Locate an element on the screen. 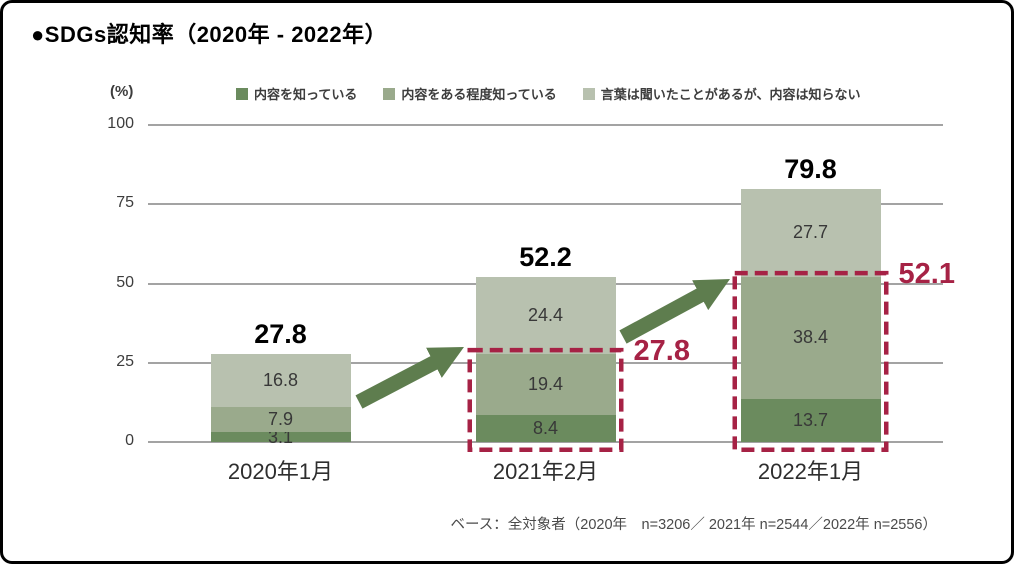 The height and width of the screenshot is (564, 1014). segment-value-label: 13.7 is located at coordinates (810, 419).